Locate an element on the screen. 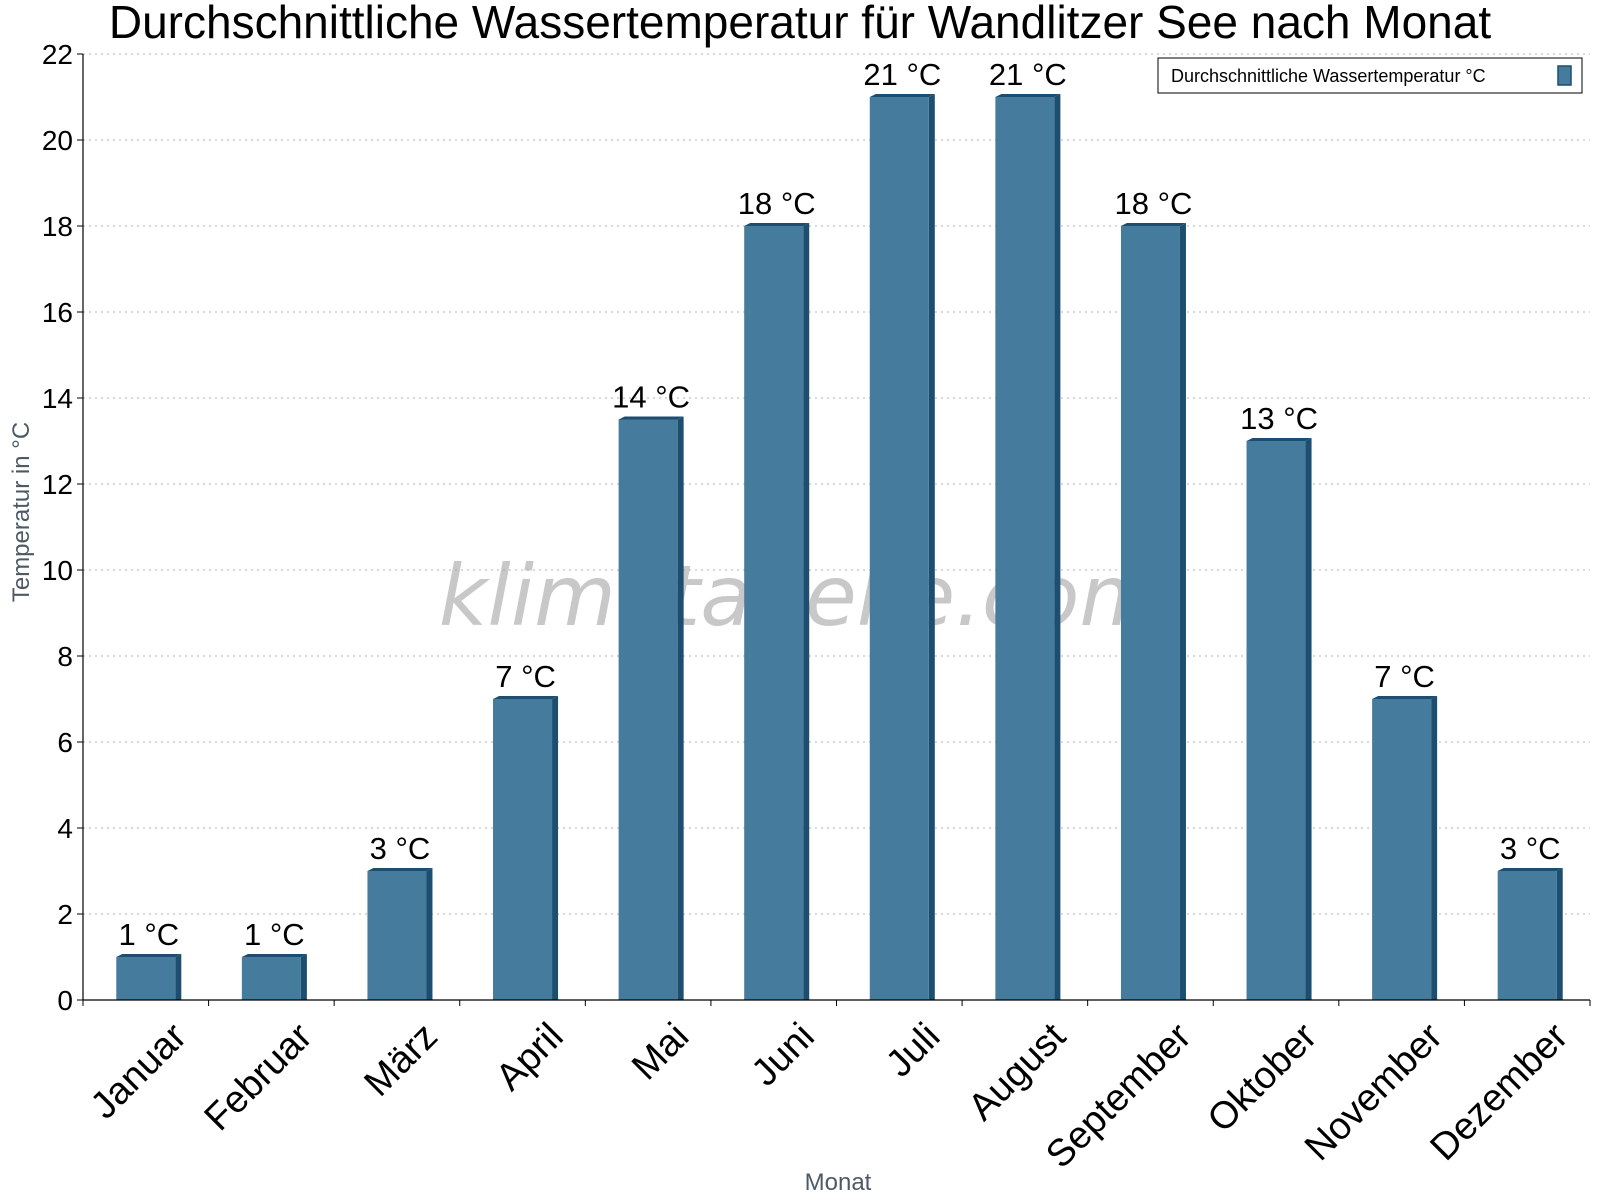 The image size is (1600, 1200). legend: Durchschnittliche Wassertemperatur °C is located at coordinates (1370, 75).